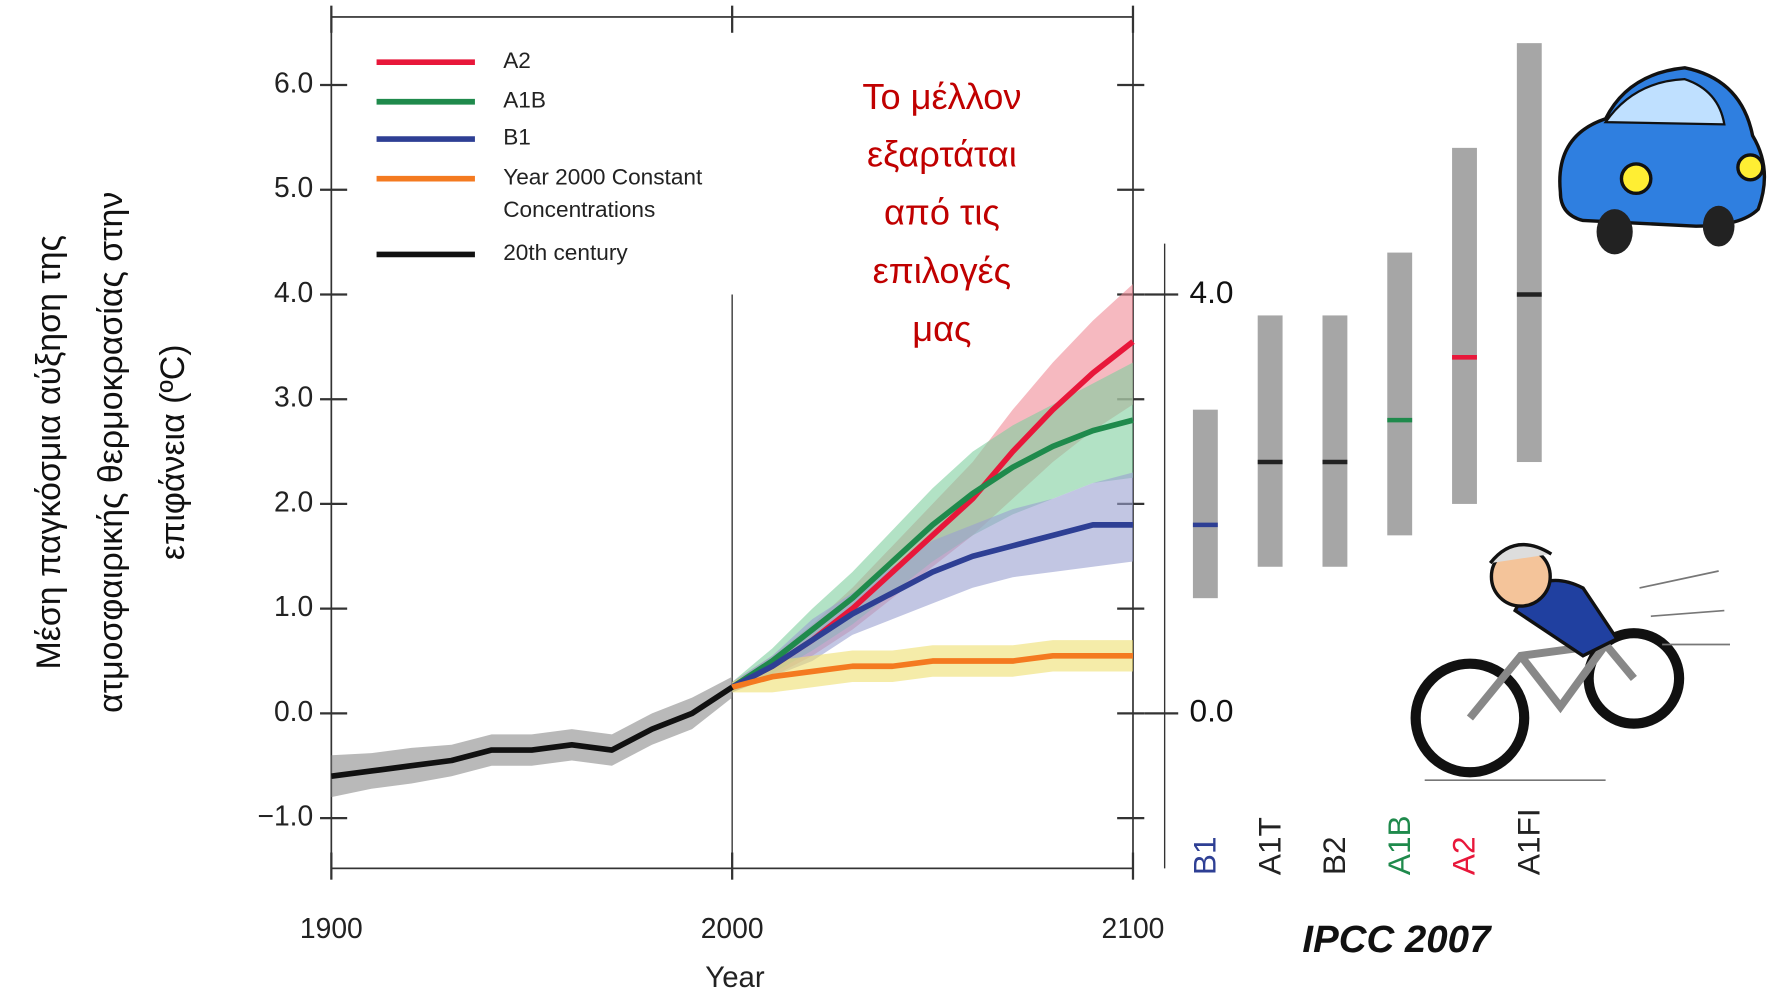  I want to click on annotation-line: από τις, so click(942, 211).